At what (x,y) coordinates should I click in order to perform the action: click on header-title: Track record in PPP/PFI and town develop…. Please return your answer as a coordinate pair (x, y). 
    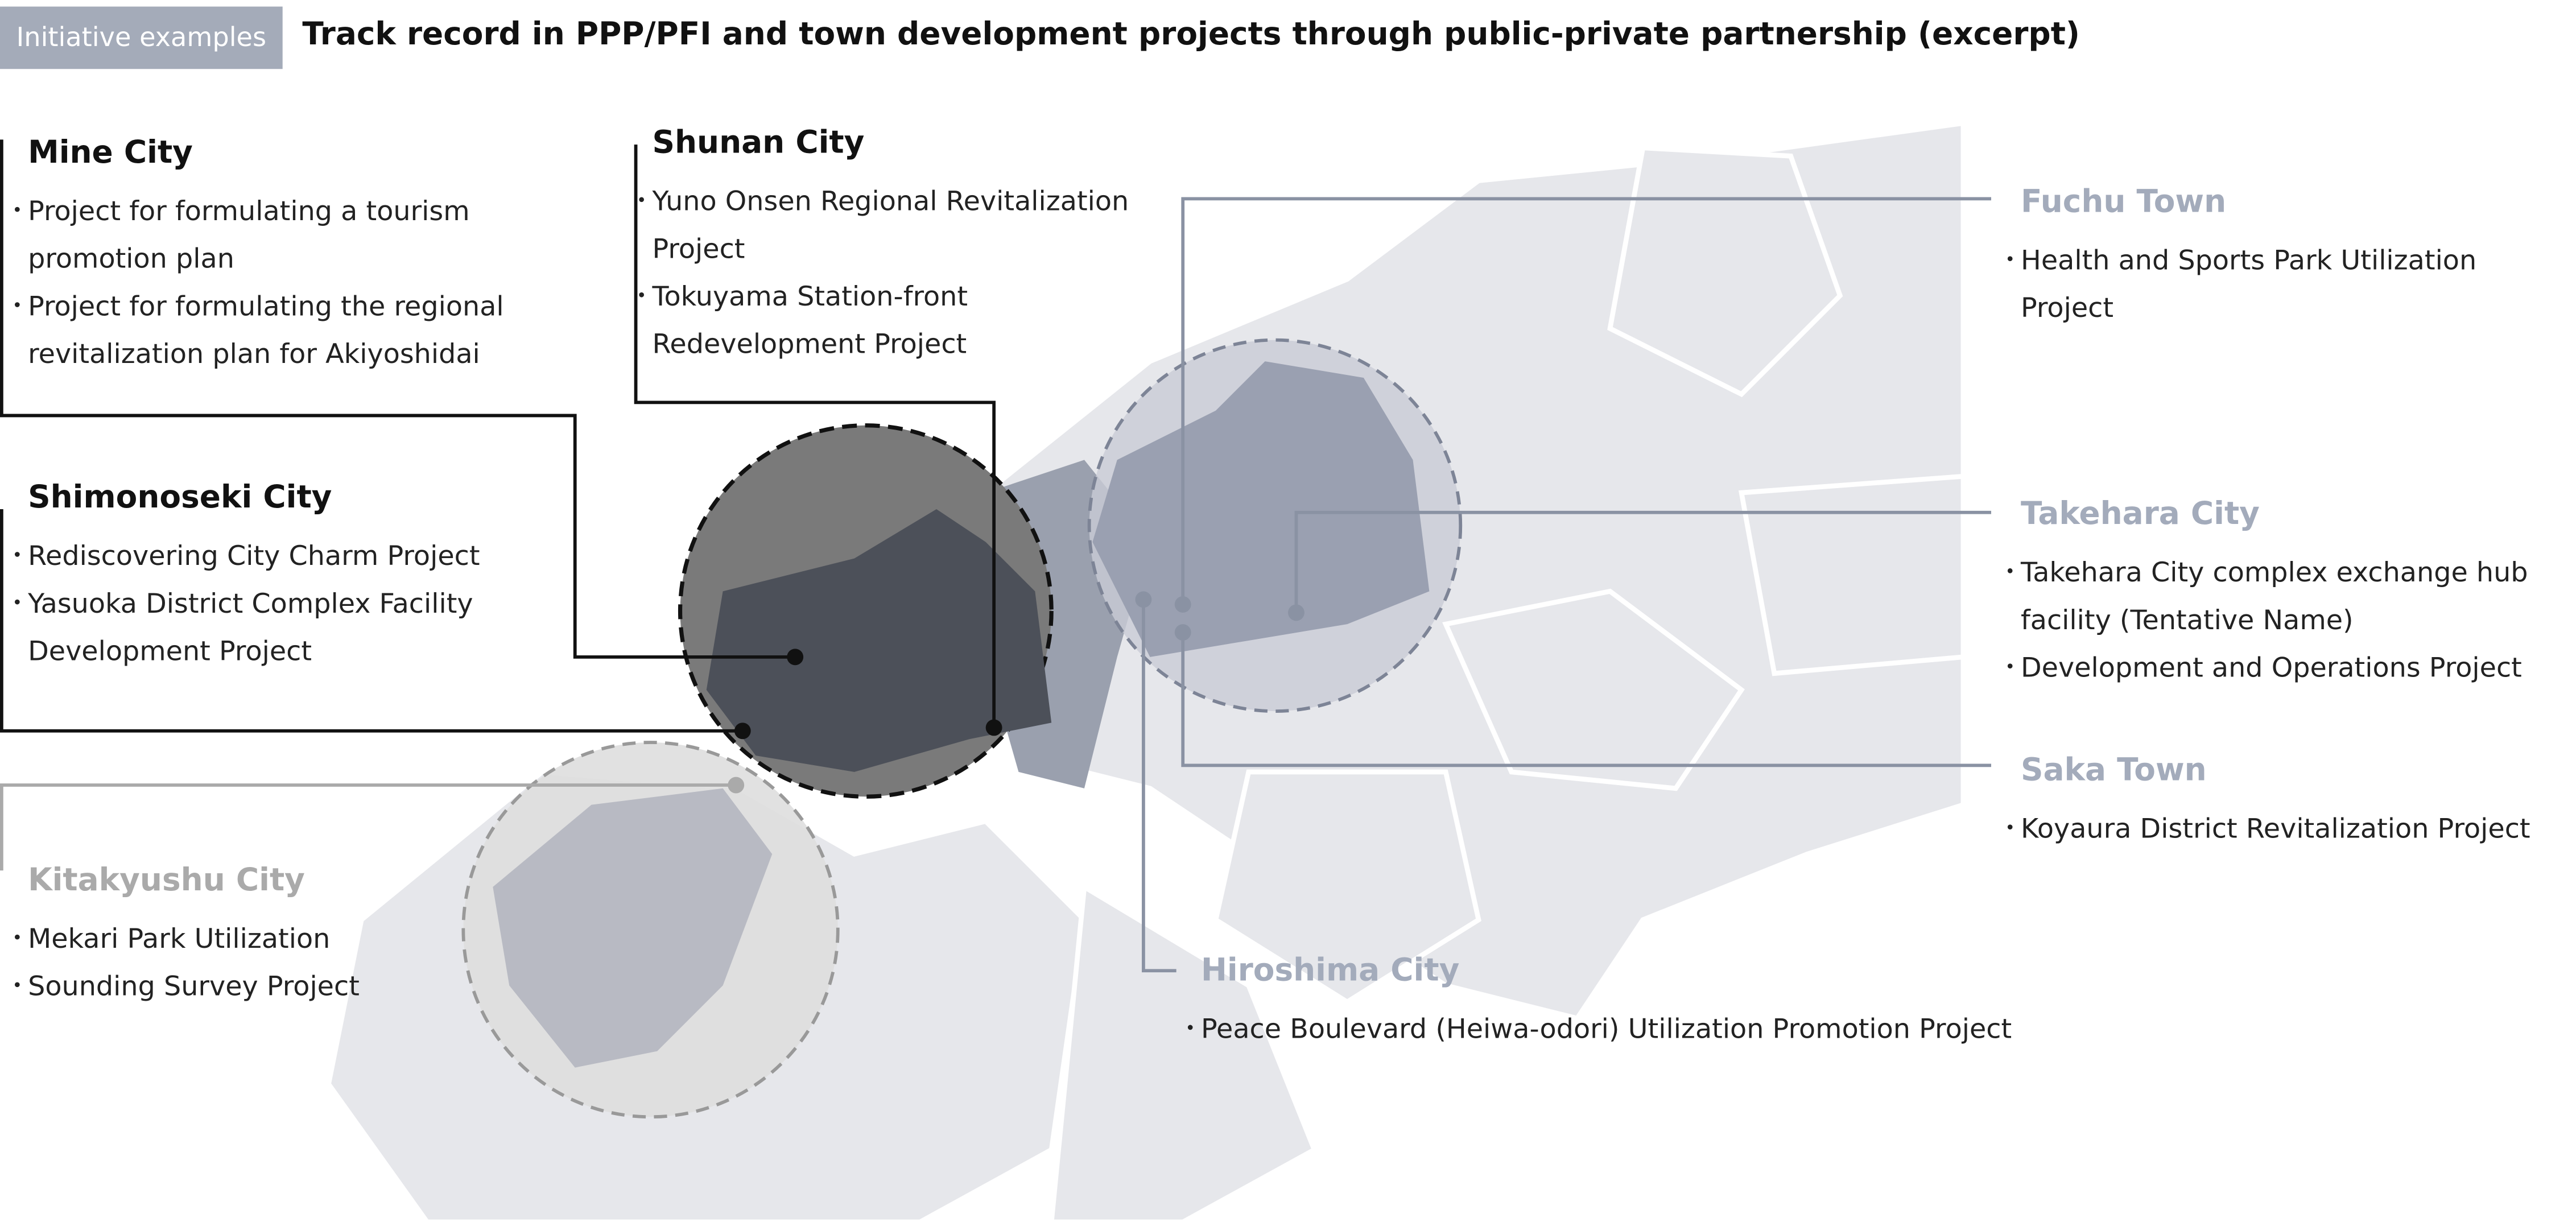
    Looking at the image, I should click on (1191, 34).